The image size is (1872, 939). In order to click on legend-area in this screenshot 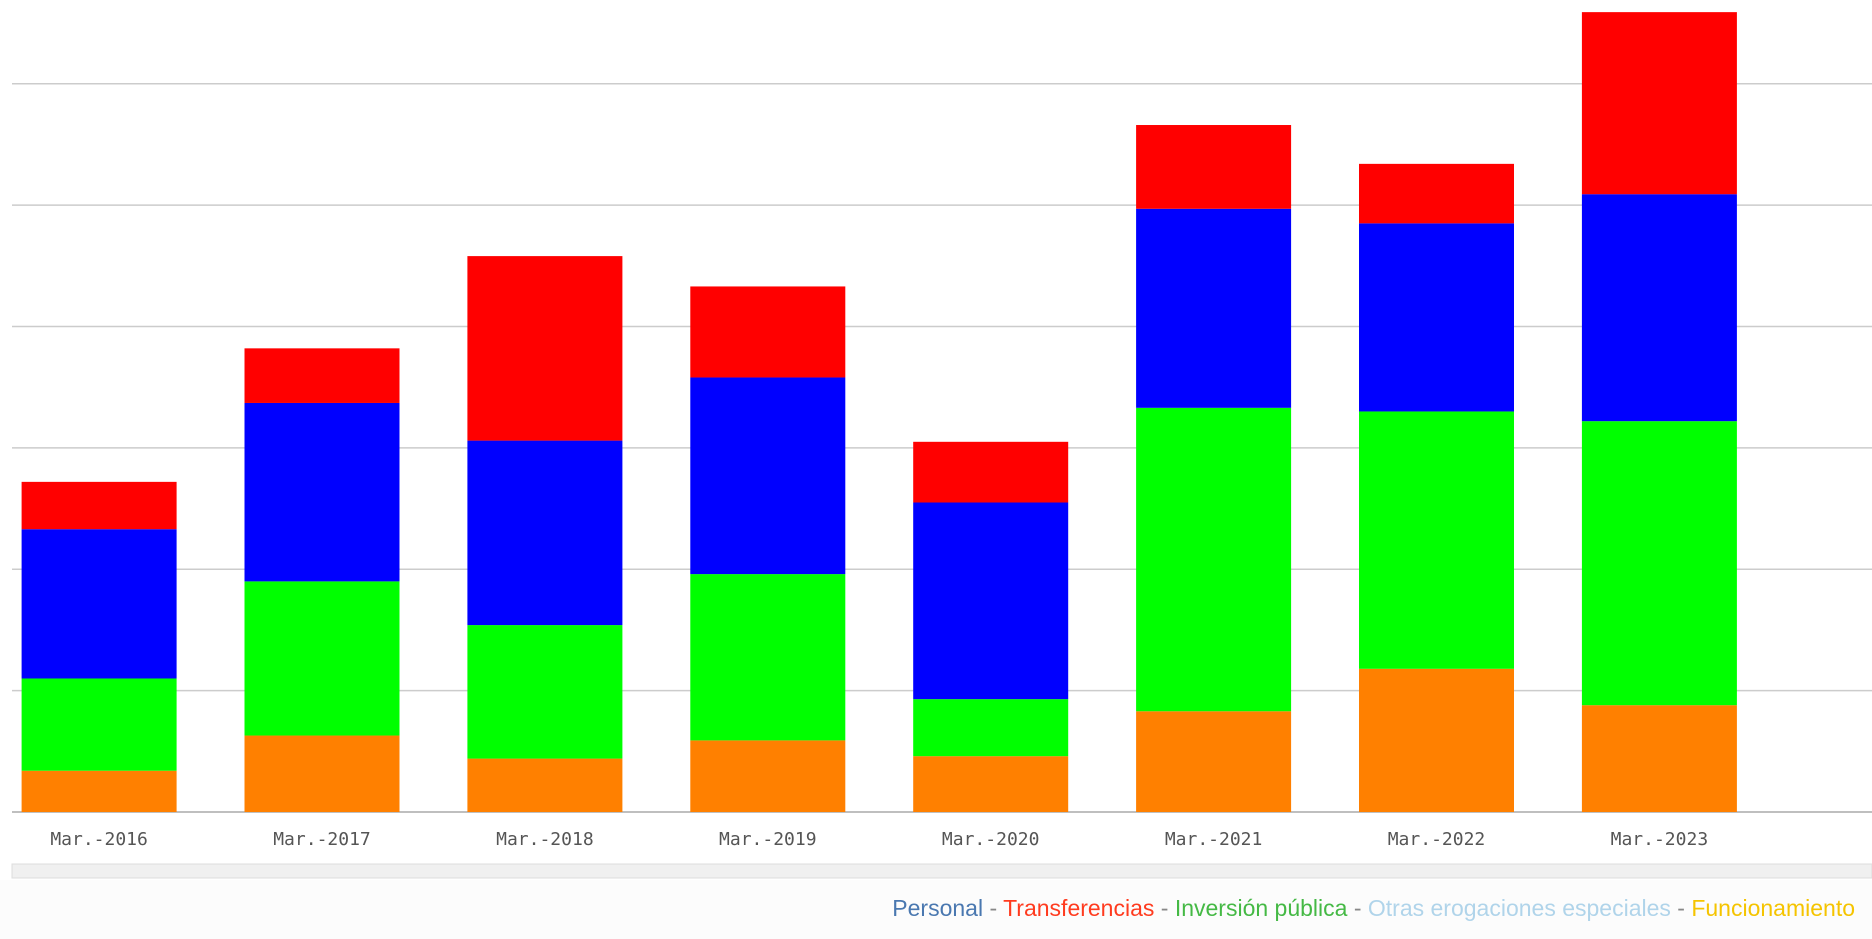, I will do `click(936, 909)`.